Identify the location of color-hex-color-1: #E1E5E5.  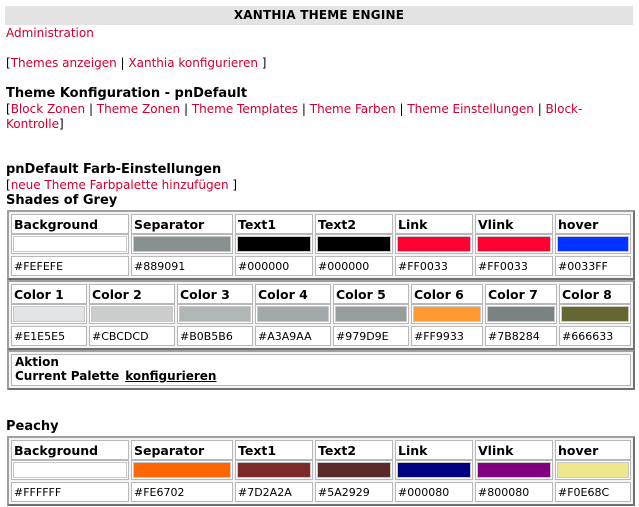
(49, 336).